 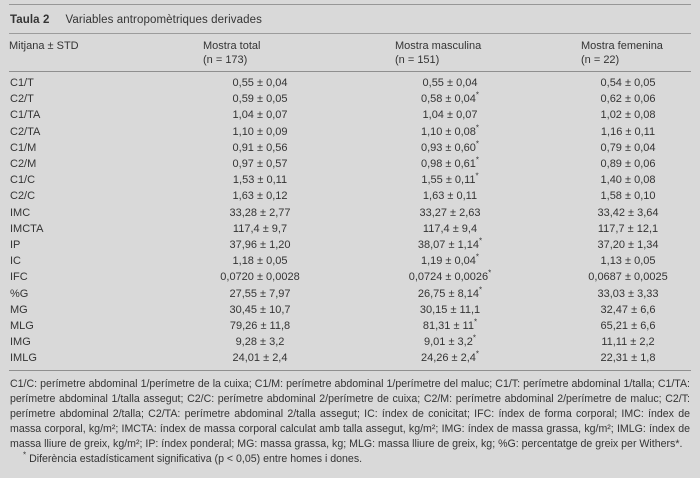 I want to click on table-row: MG 30,45 ± 10,7 30,15 ± 11,1 32,47 ± 6,6, so click(x=350, y=310).